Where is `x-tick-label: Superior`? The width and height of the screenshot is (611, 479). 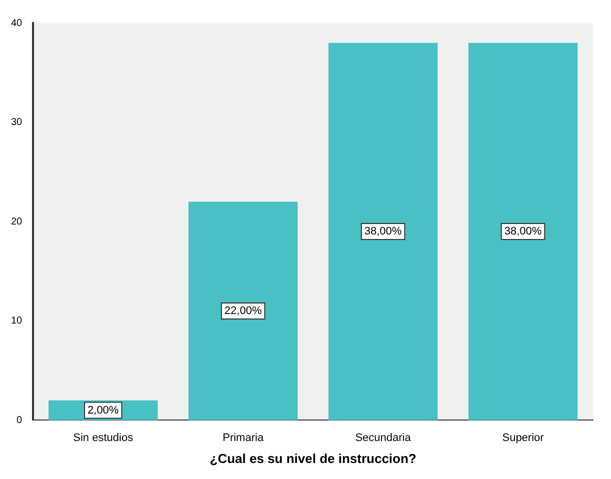
x-tick-label: Superior is located at coordinates (523, 438).